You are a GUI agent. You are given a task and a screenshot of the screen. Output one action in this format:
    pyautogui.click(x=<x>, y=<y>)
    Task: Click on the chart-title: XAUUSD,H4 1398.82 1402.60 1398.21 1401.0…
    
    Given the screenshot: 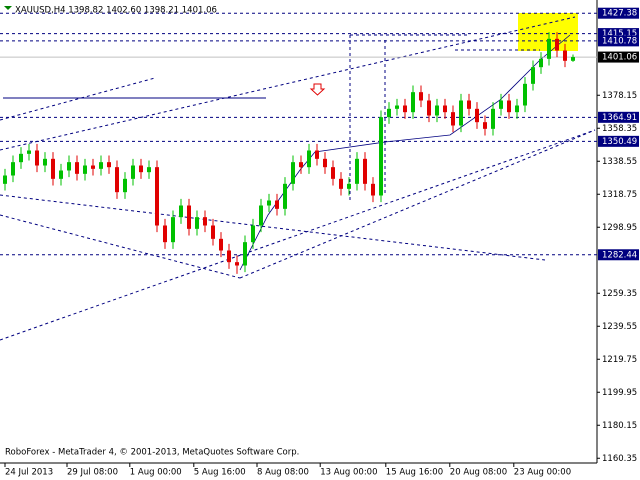 What is the action you would take?
    pyautogui.click(x=116, y=11)
    